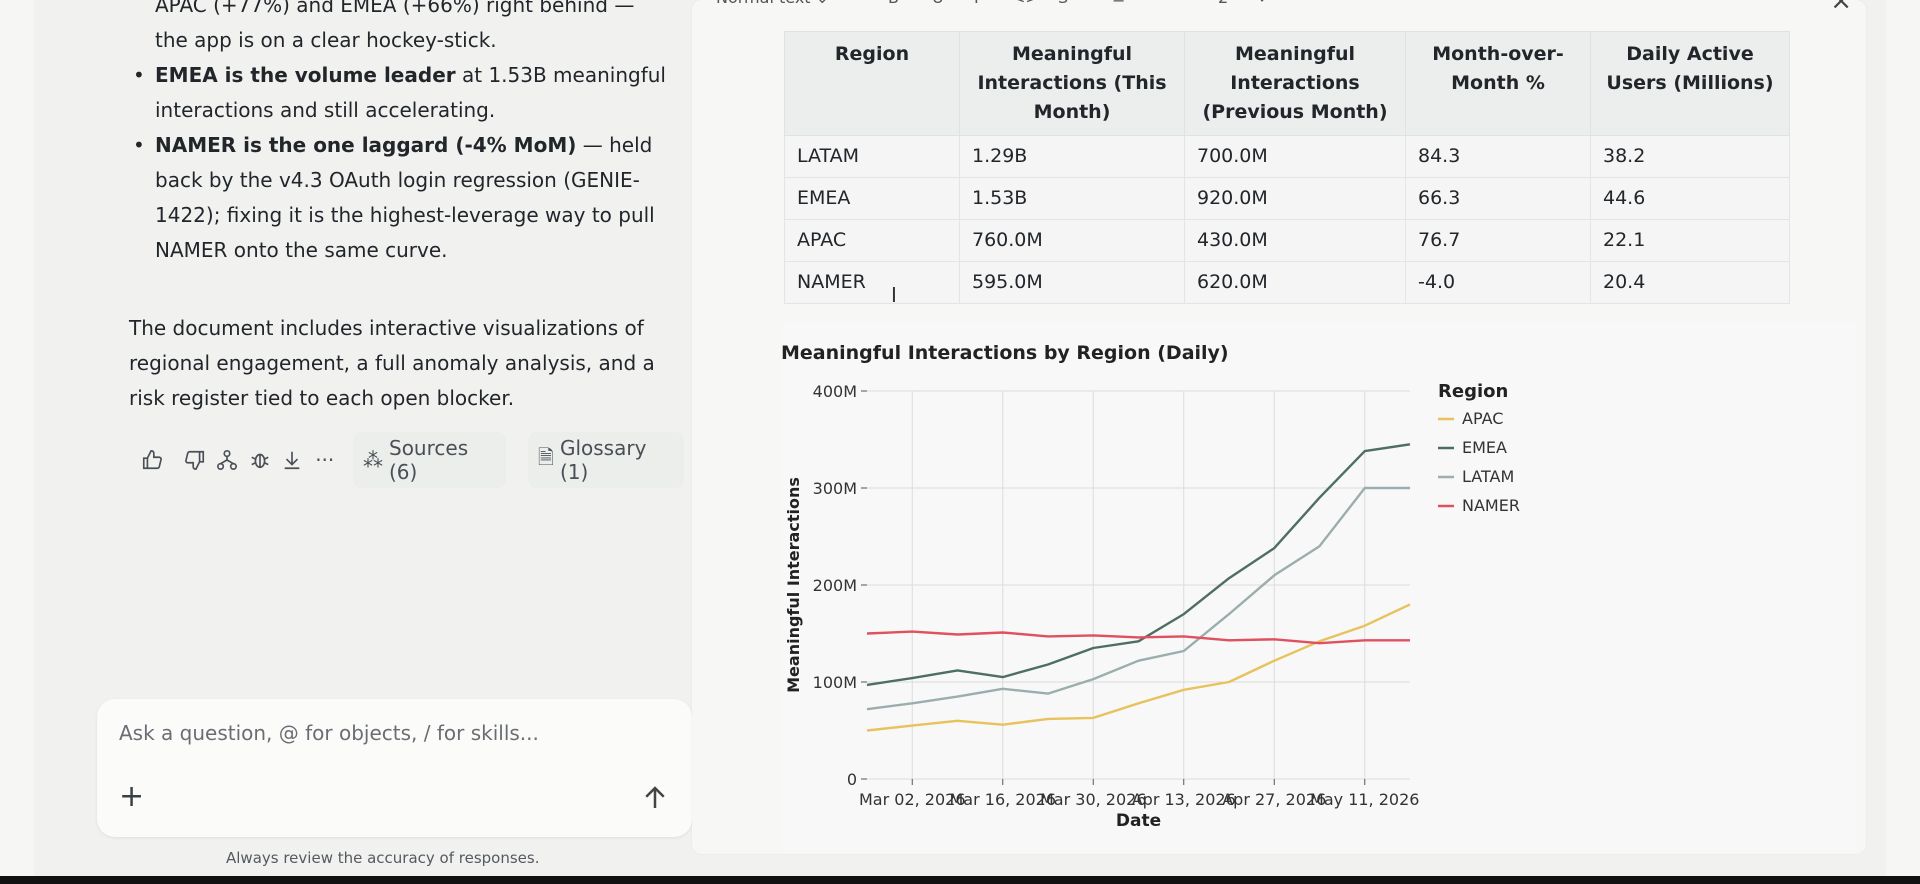  I want to click on response-actions: ··· ⁂ Sources (6) 🗎 Glossary (1), so click(411, 460).